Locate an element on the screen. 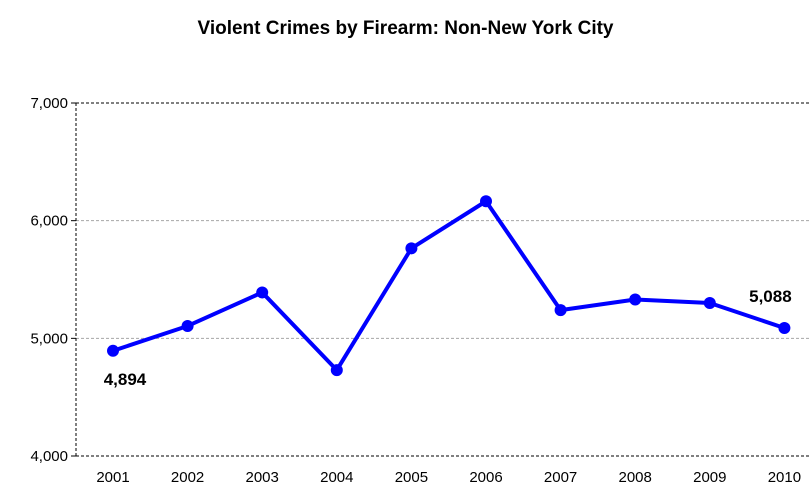 The image size is (811, 489). x-tick-label: 2010 is located at coordinates (784, 477).